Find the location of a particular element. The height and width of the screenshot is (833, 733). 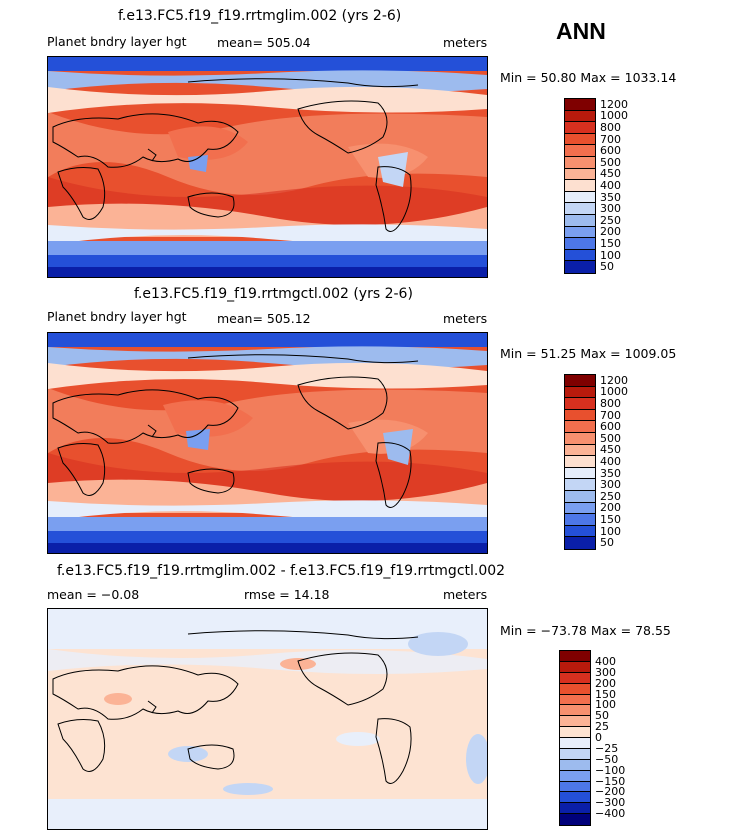

panel-1-colorbar is located at coordinates (580, 186).